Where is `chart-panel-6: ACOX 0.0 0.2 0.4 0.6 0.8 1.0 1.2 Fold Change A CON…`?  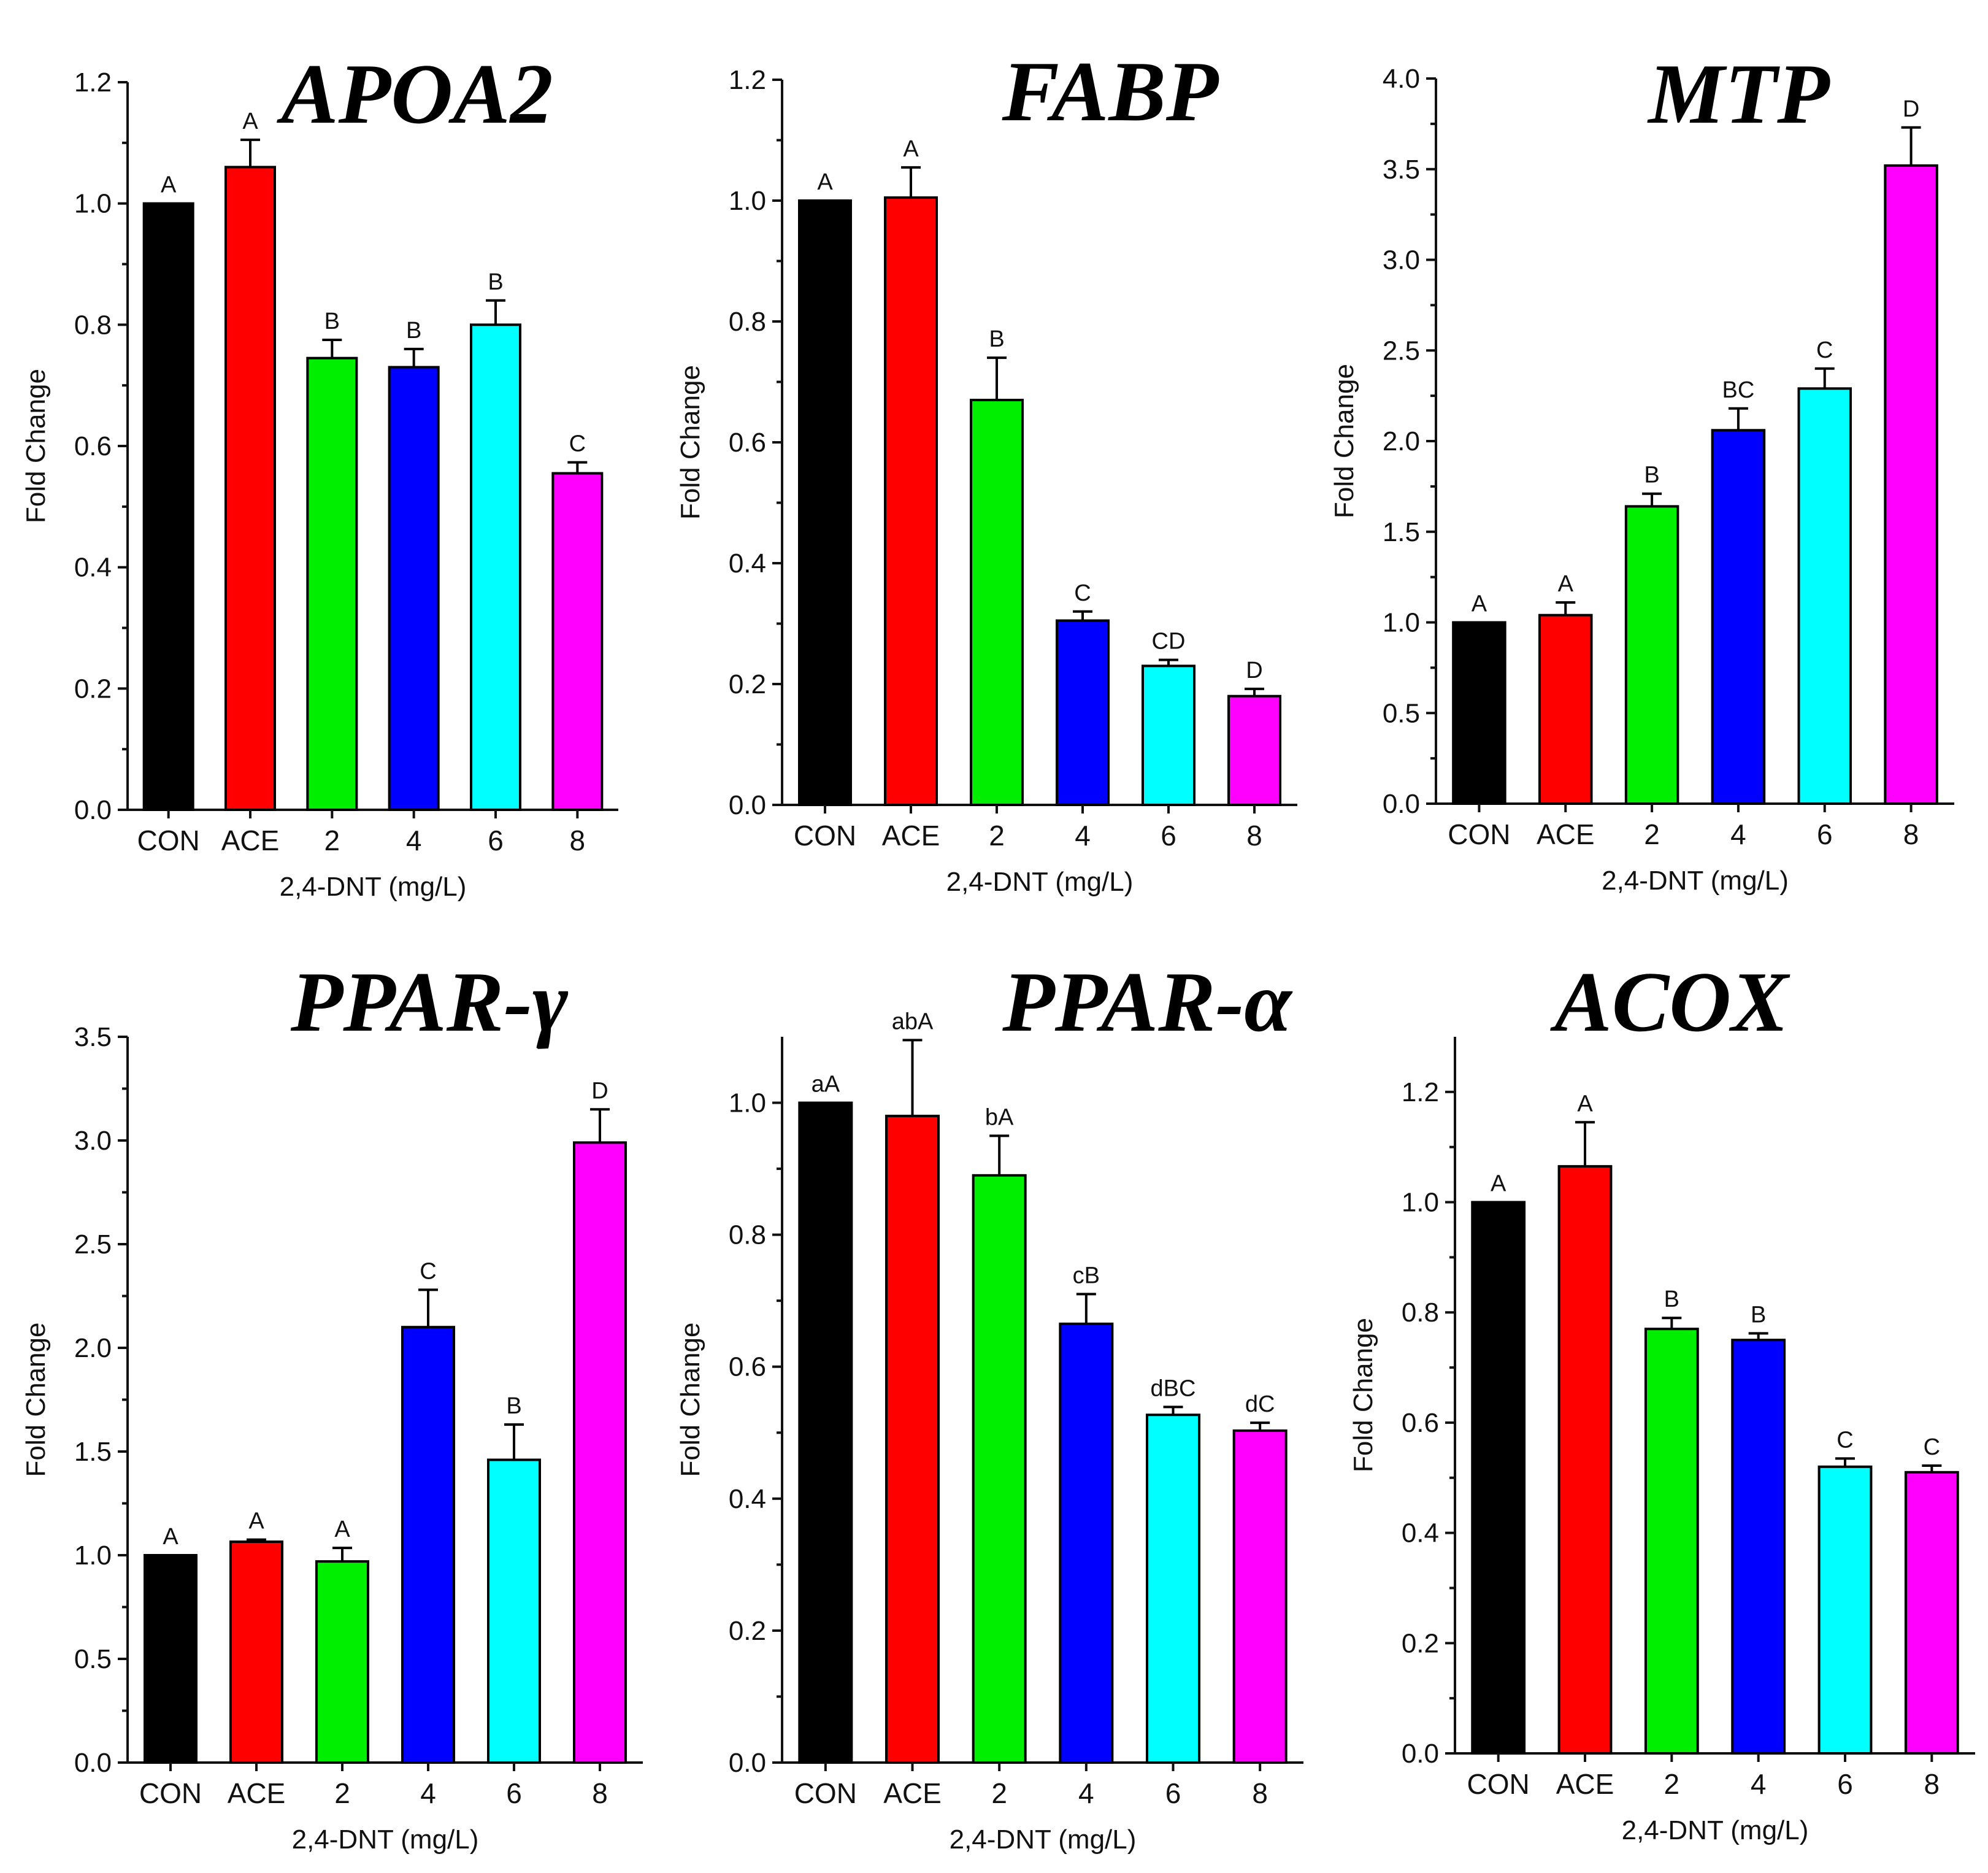
chart-panel-6: ACOX 0.0 0.2 0.4 0.6 0.8 1.0 1.2 Fold Change A CON… is located at coordinates (1661, 1400).